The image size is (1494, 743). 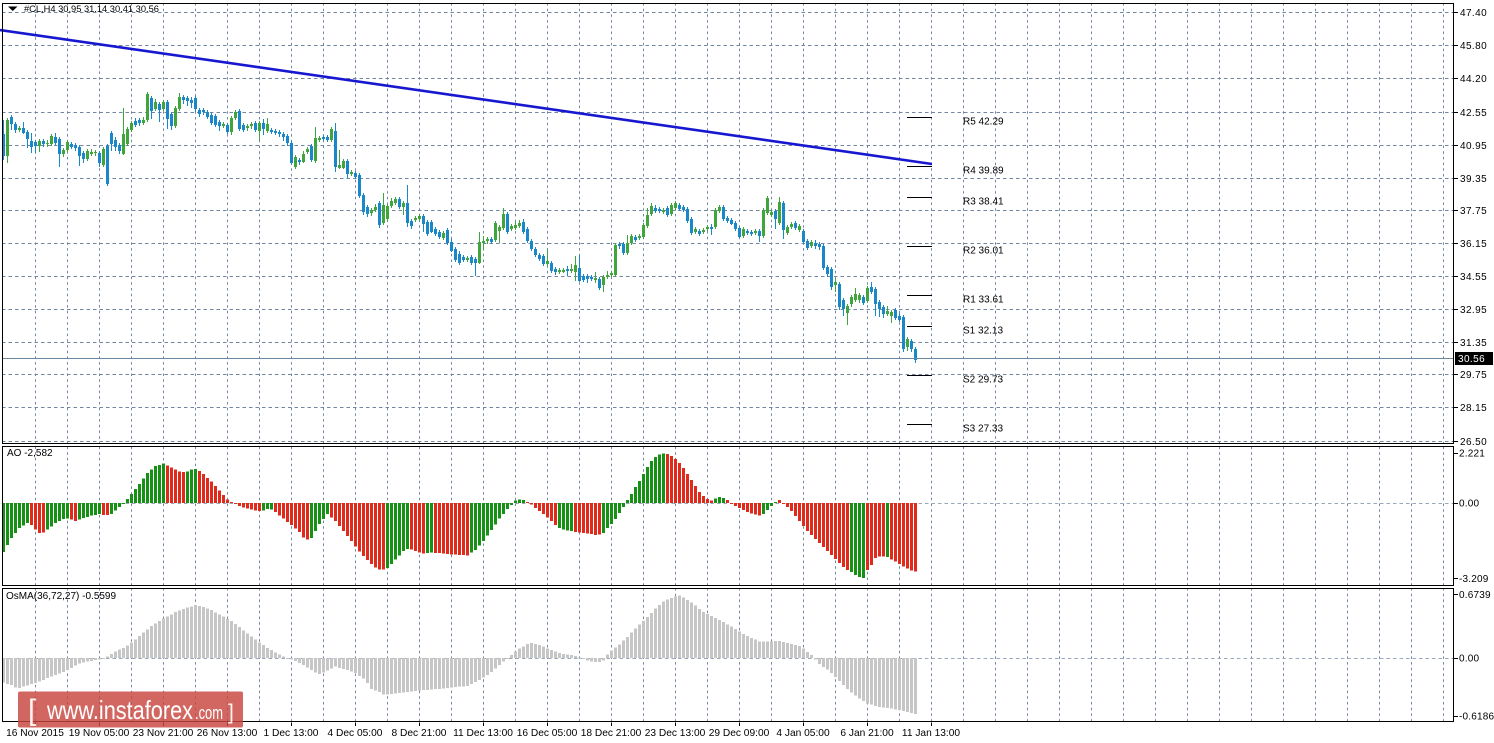 I want to click on svg-text: 42.55, so click(x=1473, y=113).